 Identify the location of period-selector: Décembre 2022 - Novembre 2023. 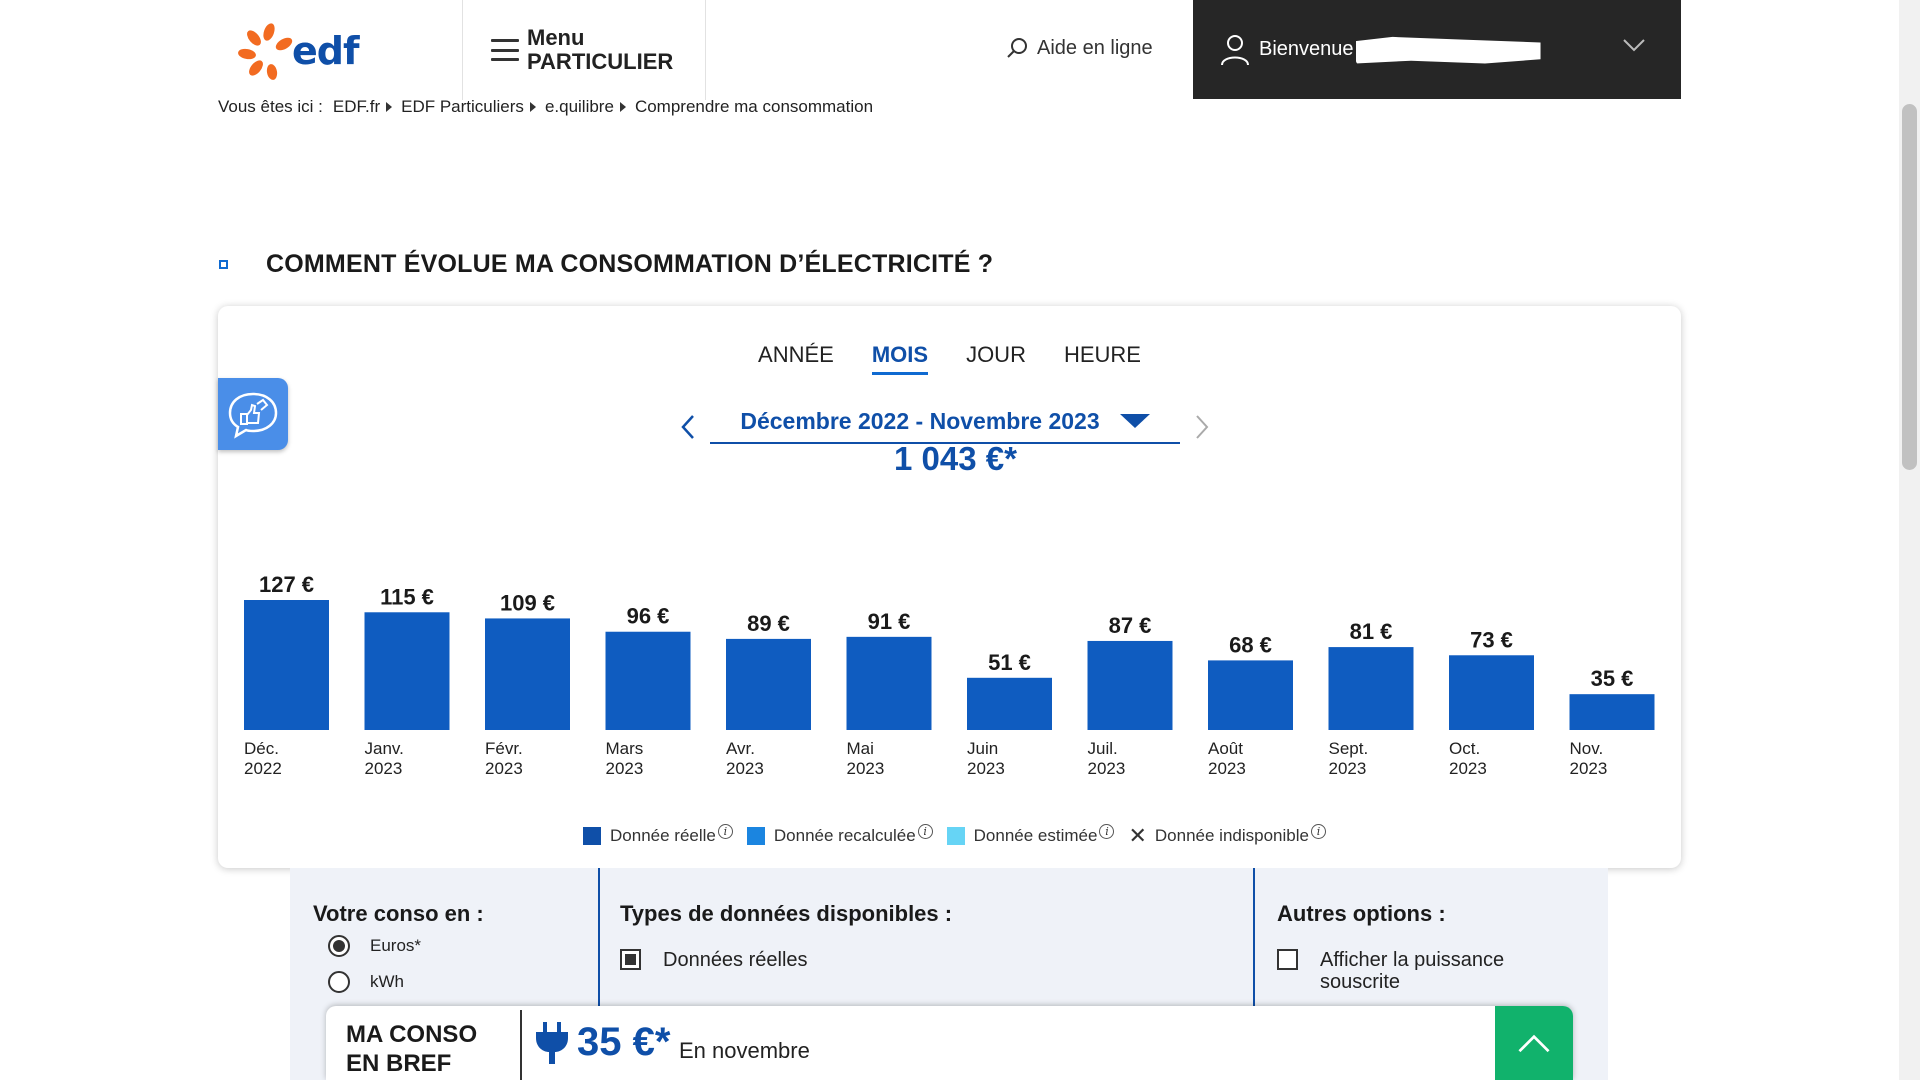
(945, 422).